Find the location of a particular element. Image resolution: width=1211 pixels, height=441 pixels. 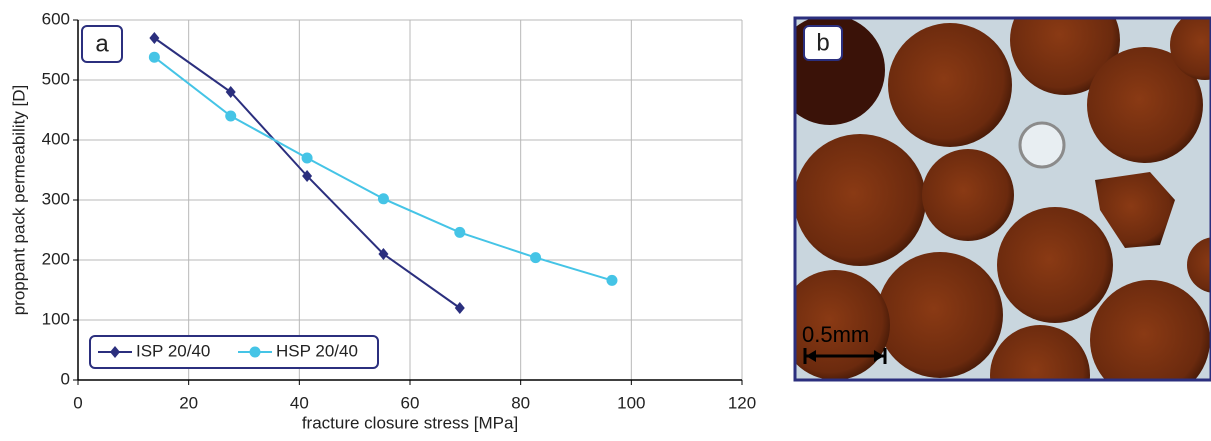

scale-bar is located at coordinates (845, 356).